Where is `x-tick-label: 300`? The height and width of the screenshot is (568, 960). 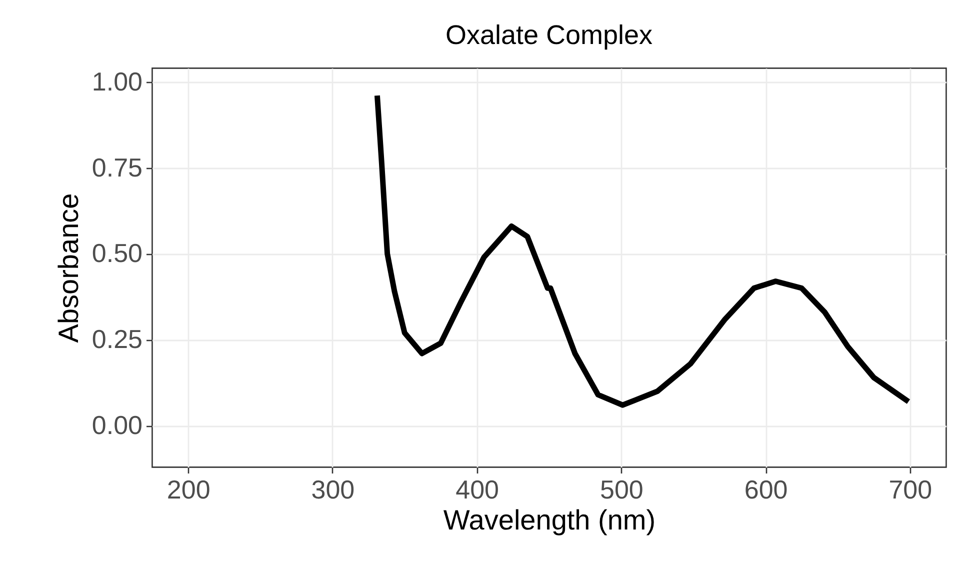 x-tick-label: 300 is located at coordinates (333, 489).